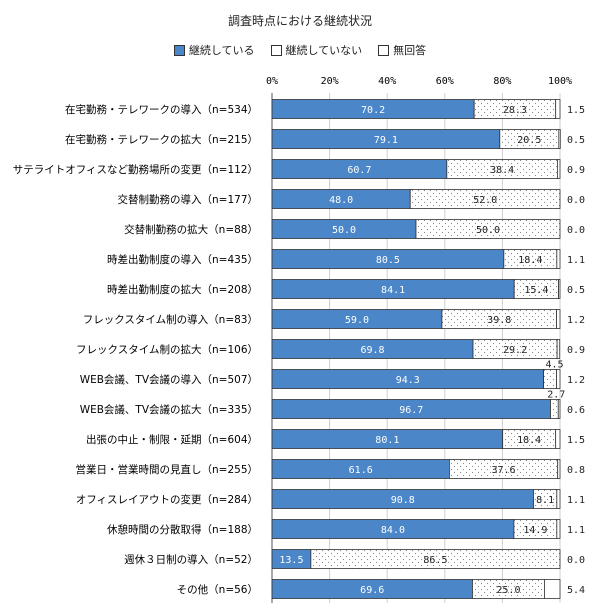  Describe the element at coordinates (182, 289) in the screenshot. I see `category-label: 時差出勤制度の拡大（n=208）` at that location.